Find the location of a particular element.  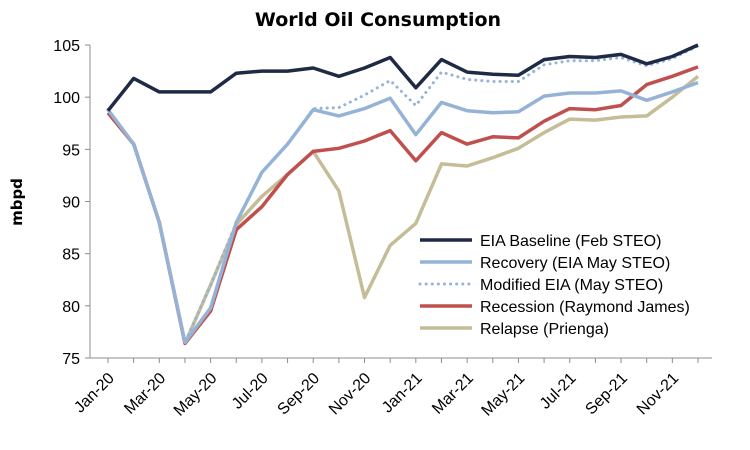

legend-label-1: Recovery (EIA May STEO) is located at coordinates (575, 263).